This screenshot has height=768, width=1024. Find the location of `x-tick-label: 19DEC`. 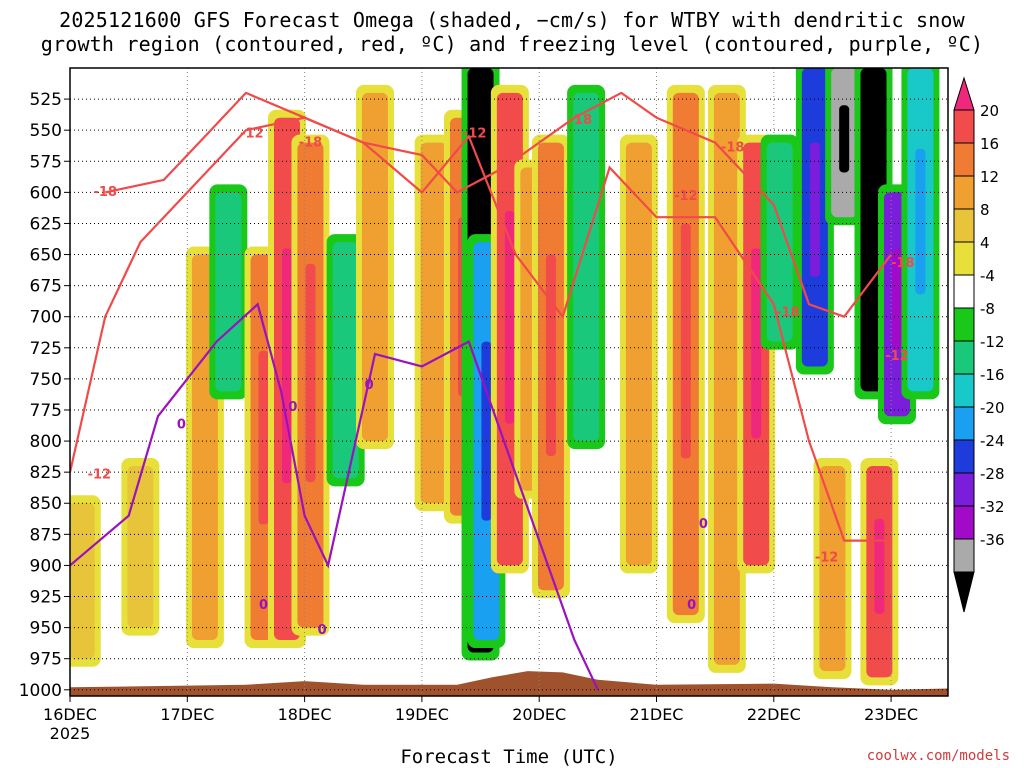

x-tick-label: 19DEC is located at coordinates (422, 714).